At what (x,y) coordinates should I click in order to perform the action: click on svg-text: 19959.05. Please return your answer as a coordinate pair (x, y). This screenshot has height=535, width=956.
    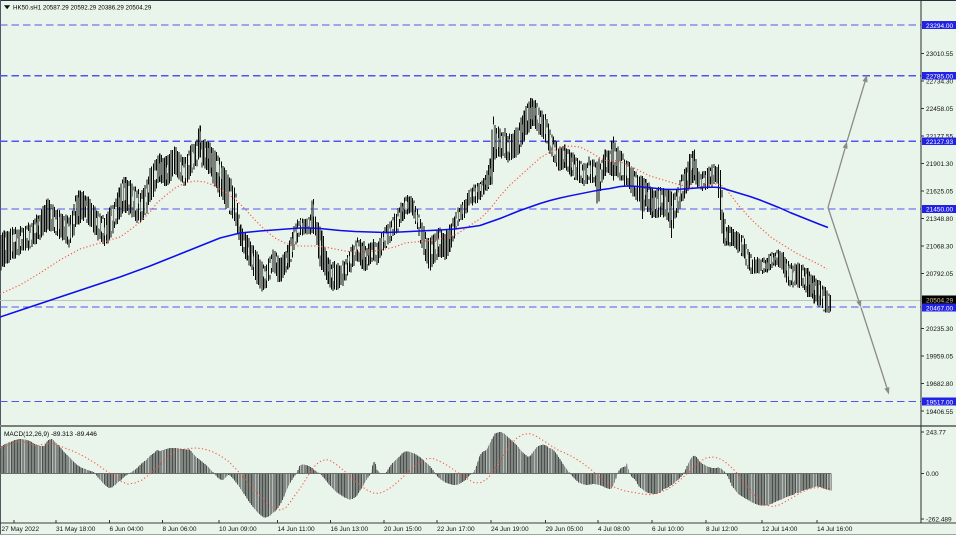
    Looking at the image, I should click on (939, 357).